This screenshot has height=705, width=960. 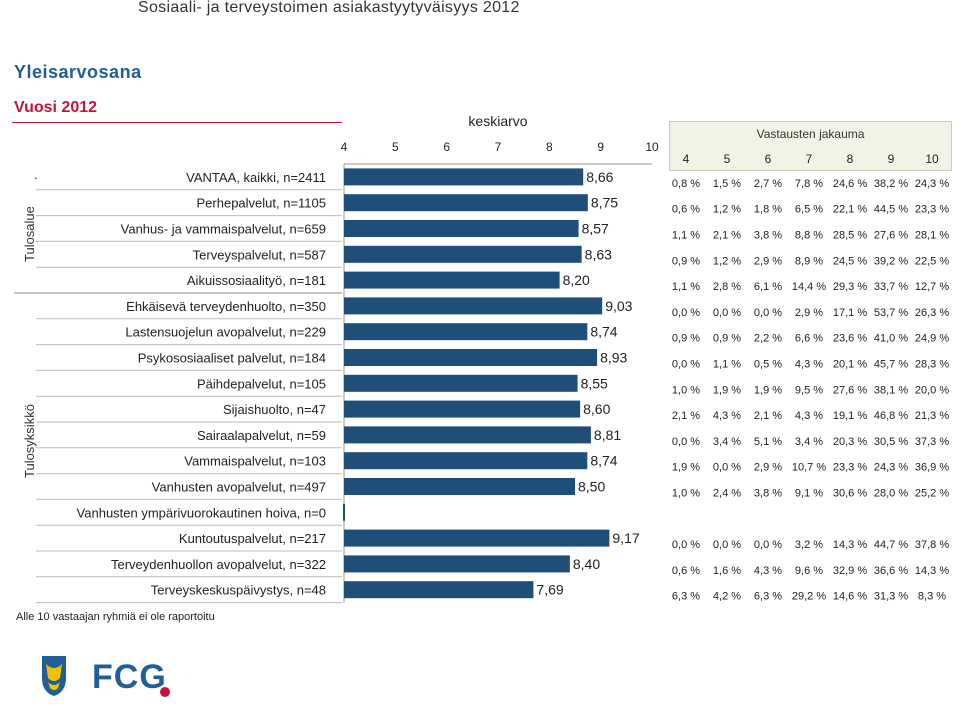 I want to click on distribution-title: Vastausten jakauma, so click(x=810, y=134).